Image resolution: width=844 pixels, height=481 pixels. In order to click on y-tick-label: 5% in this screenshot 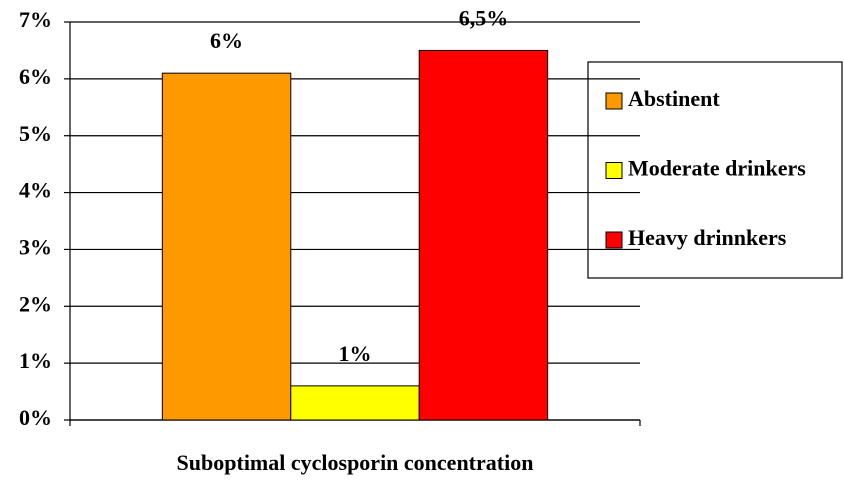, I will do `click(35, 133)`.